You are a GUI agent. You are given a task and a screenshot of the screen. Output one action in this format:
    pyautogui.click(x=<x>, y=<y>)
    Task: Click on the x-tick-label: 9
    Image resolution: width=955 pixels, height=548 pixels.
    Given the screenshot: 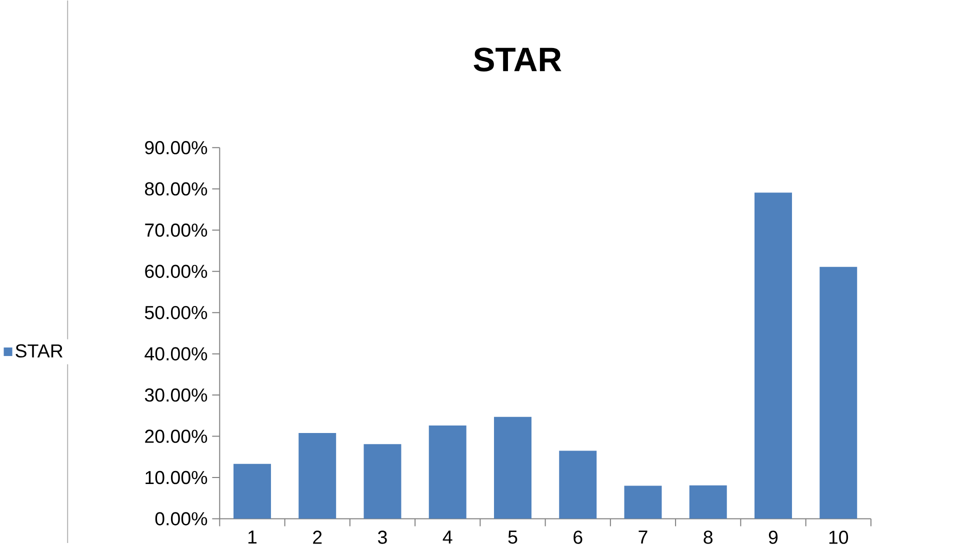 What is the action you would take?
    pyautogui.click(x=773, y=537)
    